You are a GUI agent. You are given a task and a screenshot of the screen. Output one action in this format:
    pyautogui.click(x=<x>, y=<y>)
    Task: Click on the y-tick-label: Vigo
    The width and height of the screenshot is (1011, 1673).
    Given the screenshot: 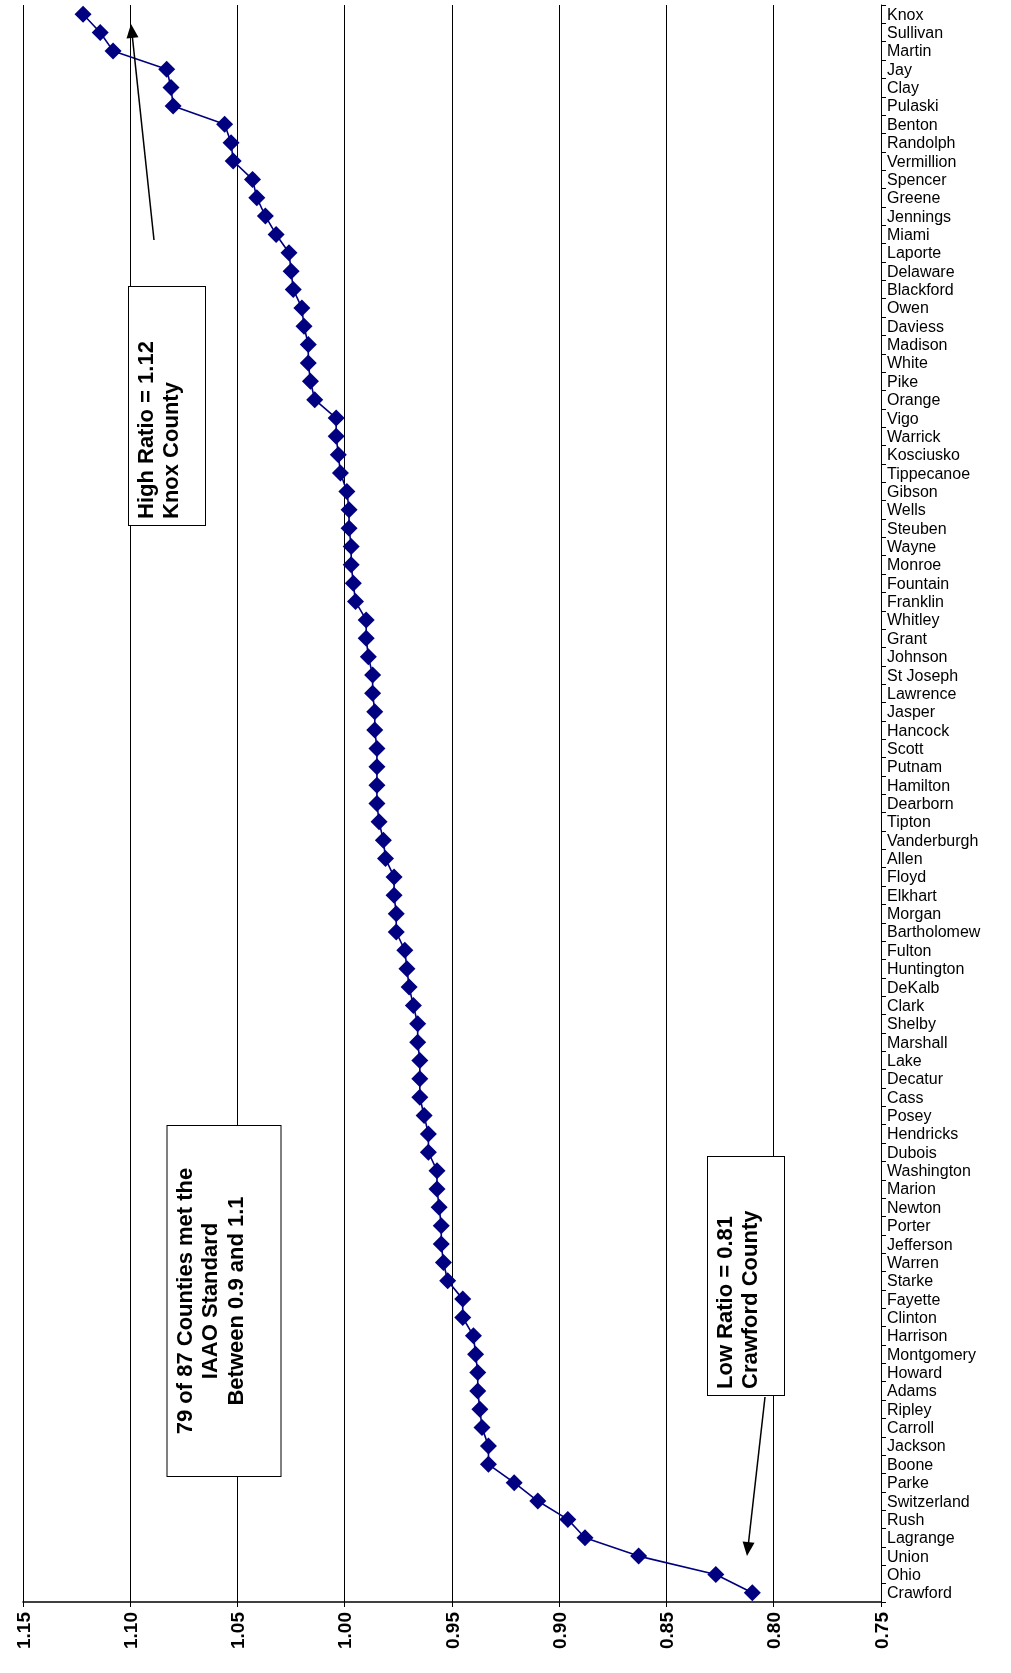 What is the action you would take?
    pyautogui.click(x=903, y=418)
    